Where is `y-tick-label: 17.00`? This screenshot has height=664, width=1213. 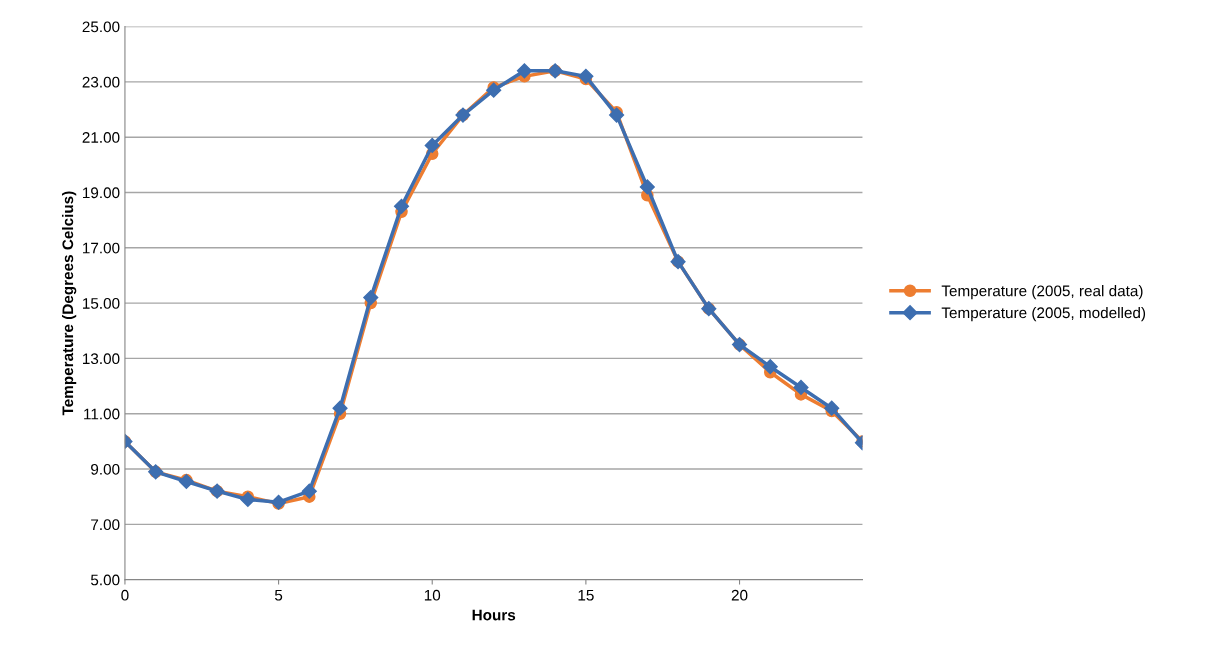 y-tick-label: 17.00 is located at coordinates (101, 248).